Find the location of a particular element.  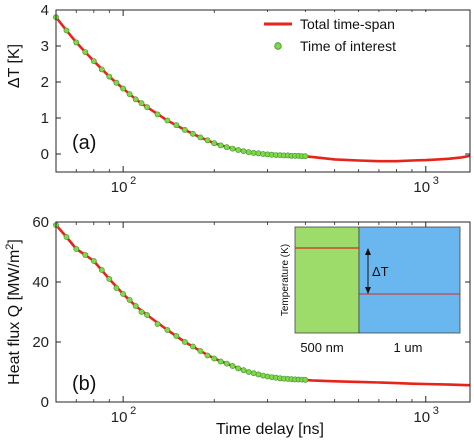

panel-a-y-tick-label: 2 is located at coordinates (45, 82).